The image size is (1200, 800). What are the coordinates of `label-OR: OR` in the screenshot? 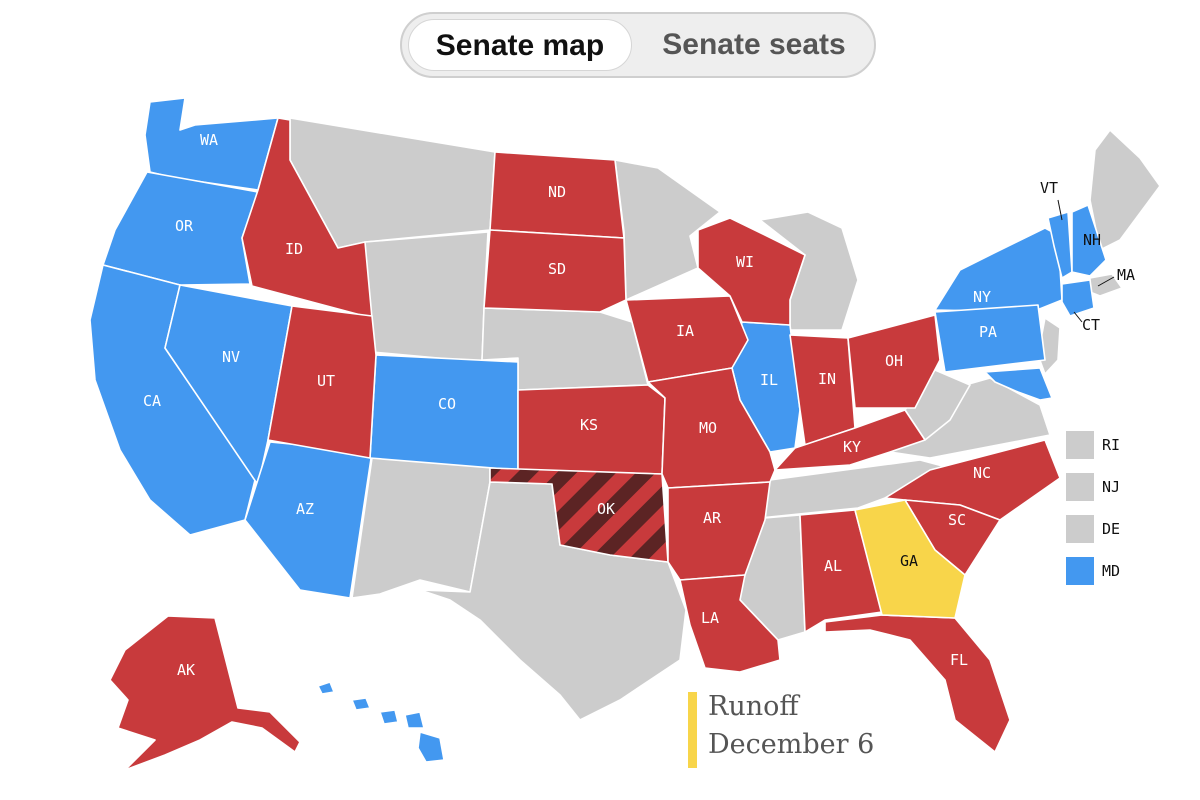 It's located at (184, 226).